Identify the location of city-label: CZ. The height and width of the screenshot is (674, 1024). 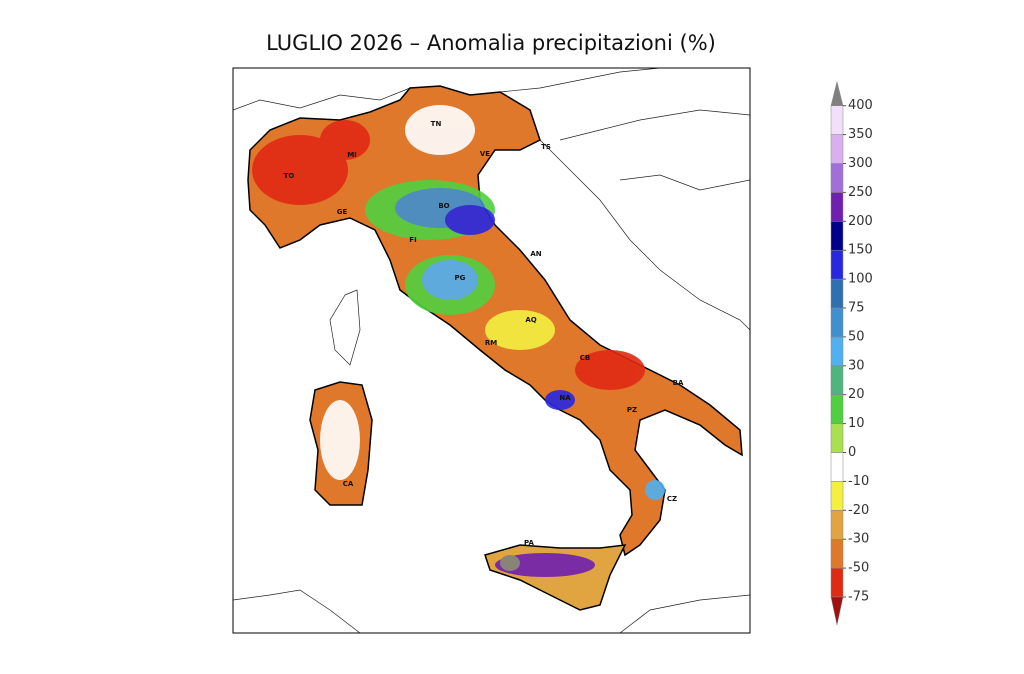
(672, 499).